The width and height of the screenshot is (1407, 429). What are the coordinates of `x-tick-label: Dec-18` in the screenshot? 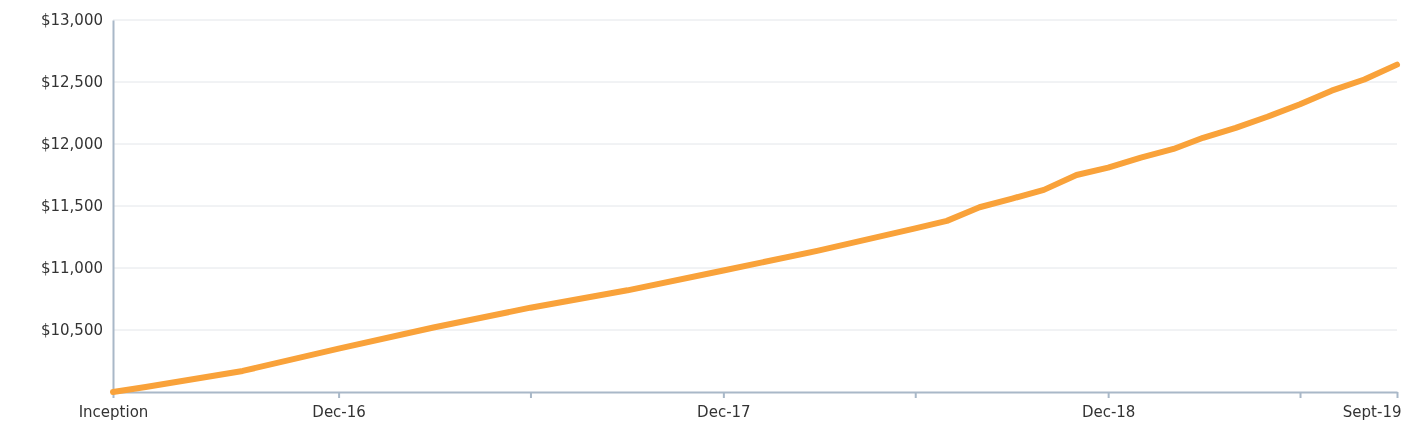 It's located at (1108, 411).